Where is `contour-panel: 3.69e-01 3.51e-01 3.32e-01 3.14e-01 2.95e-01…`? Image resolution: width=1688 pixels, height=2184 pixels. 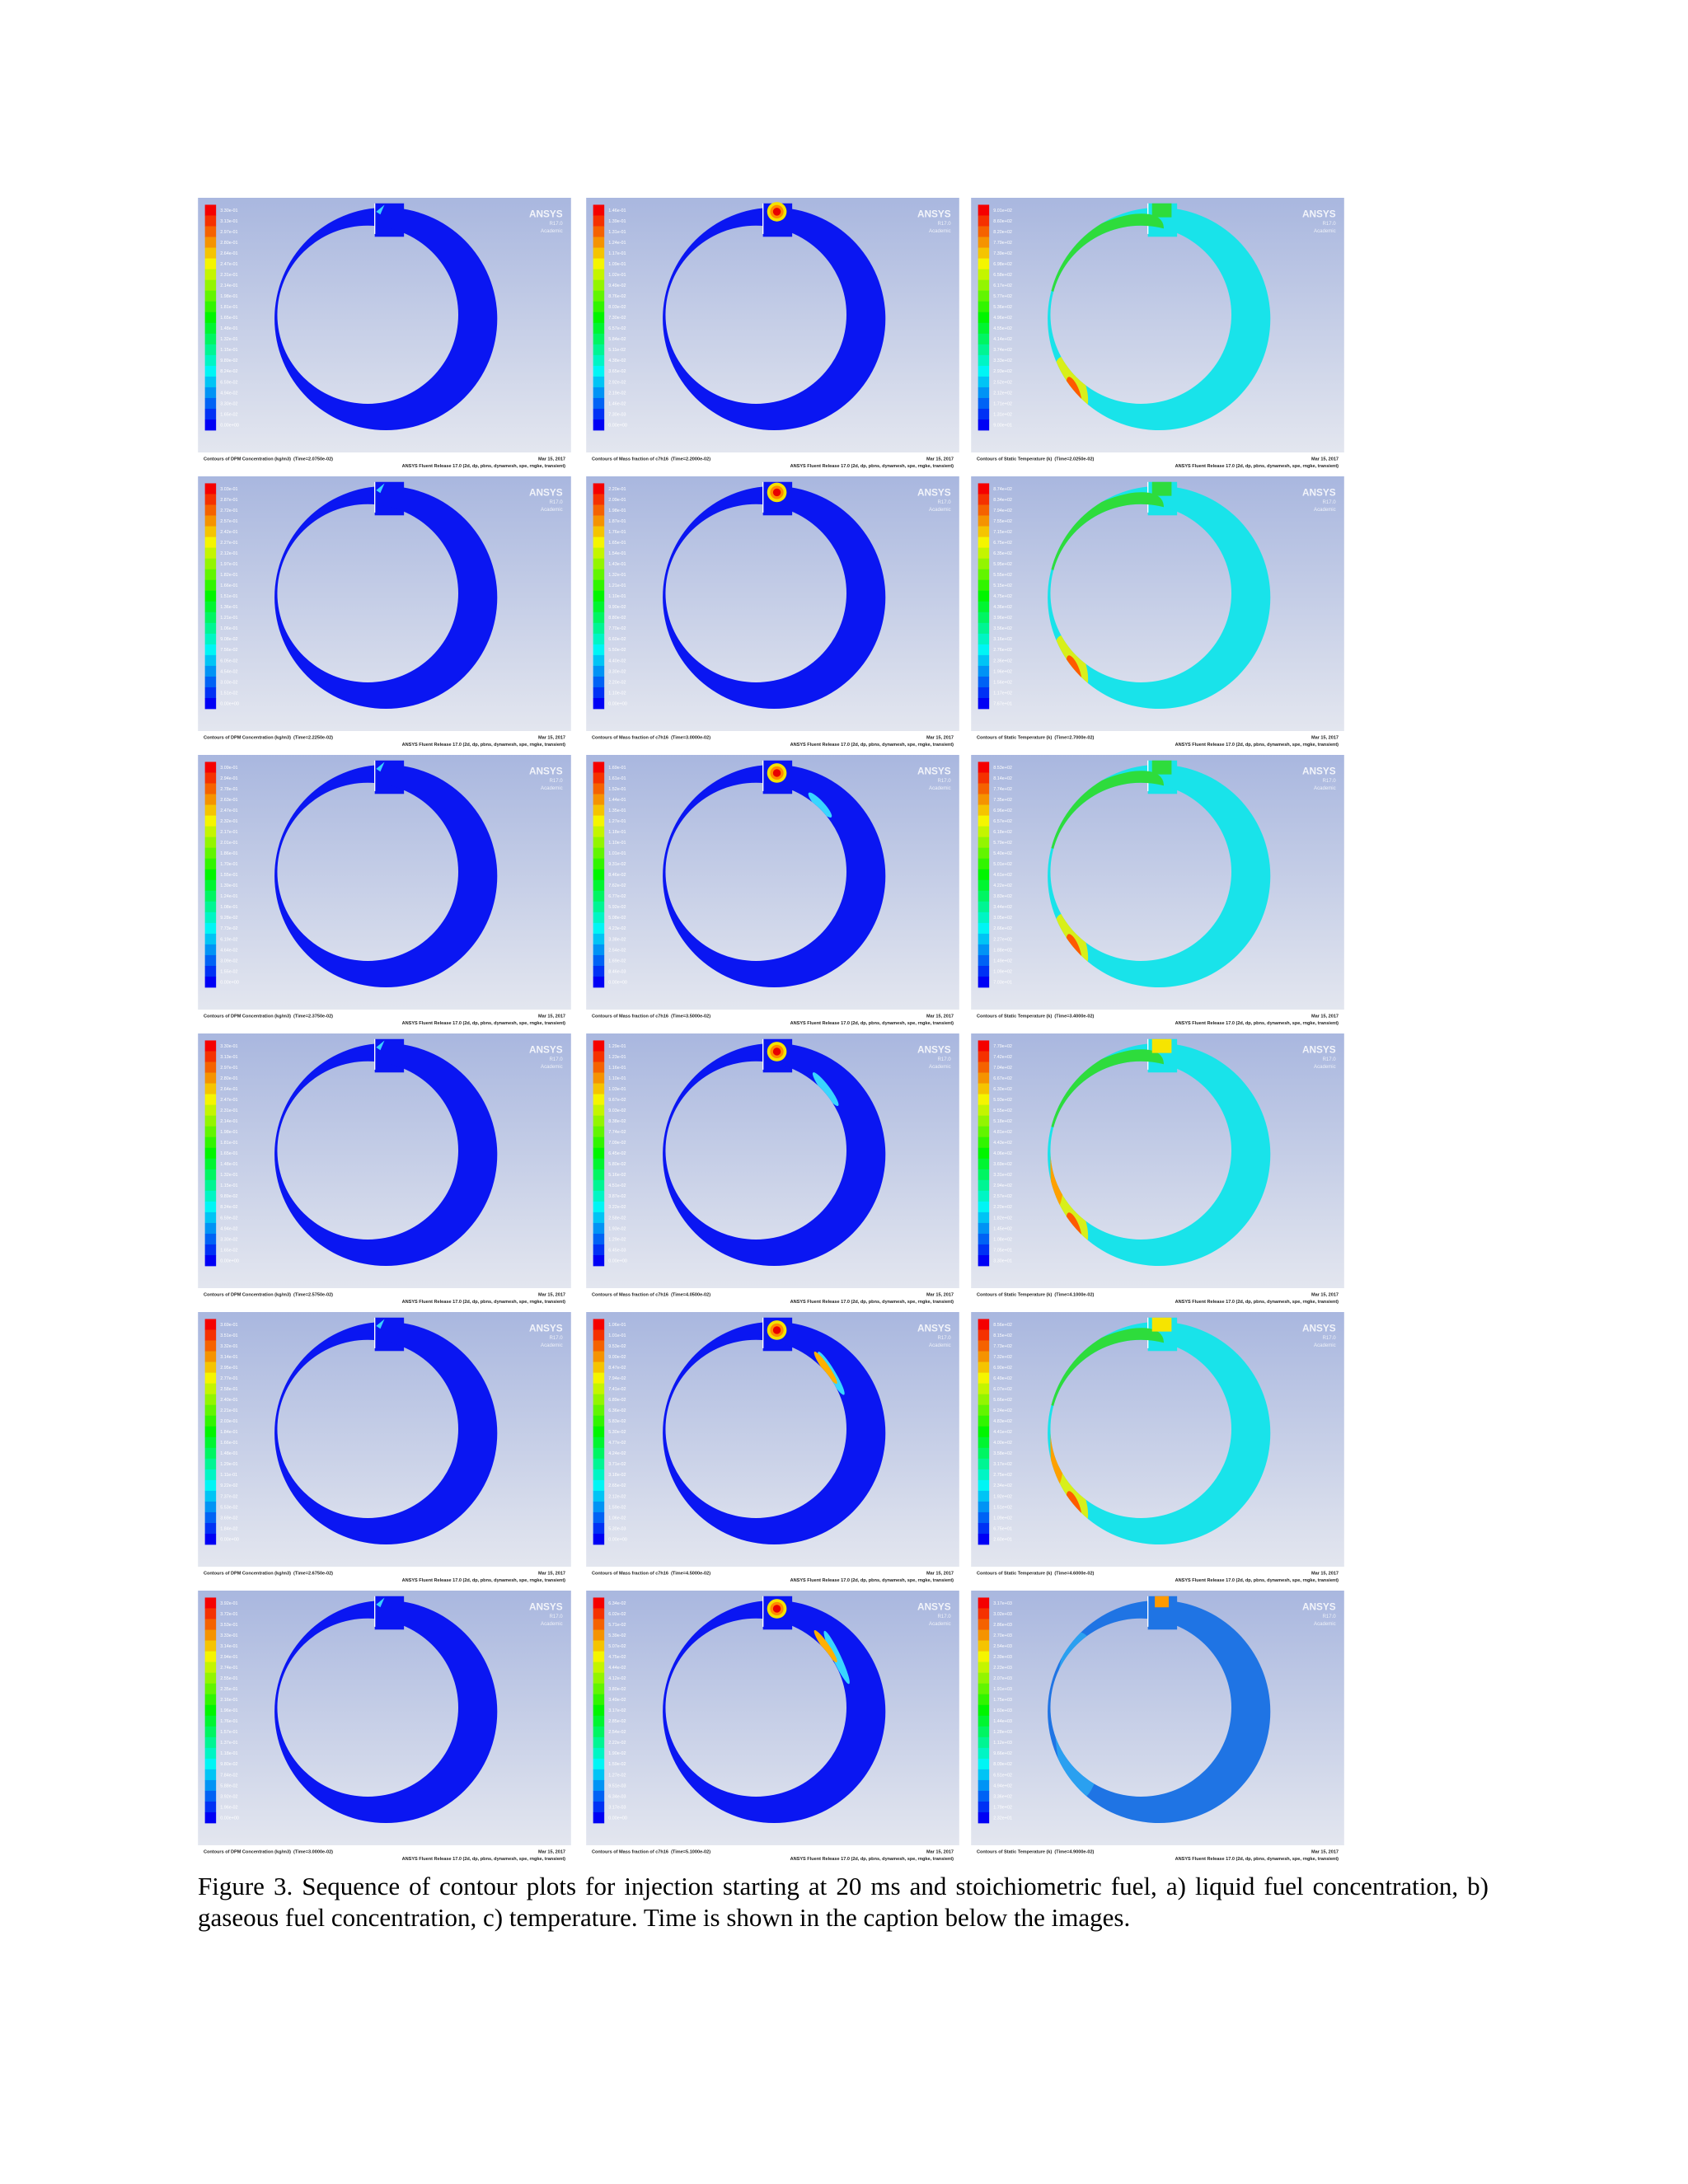
contour-panel: 3.69e-01 3.51e-01 3.32e-01 3.14e-01 2.95e-01… is located at coordinates (385, 1448).